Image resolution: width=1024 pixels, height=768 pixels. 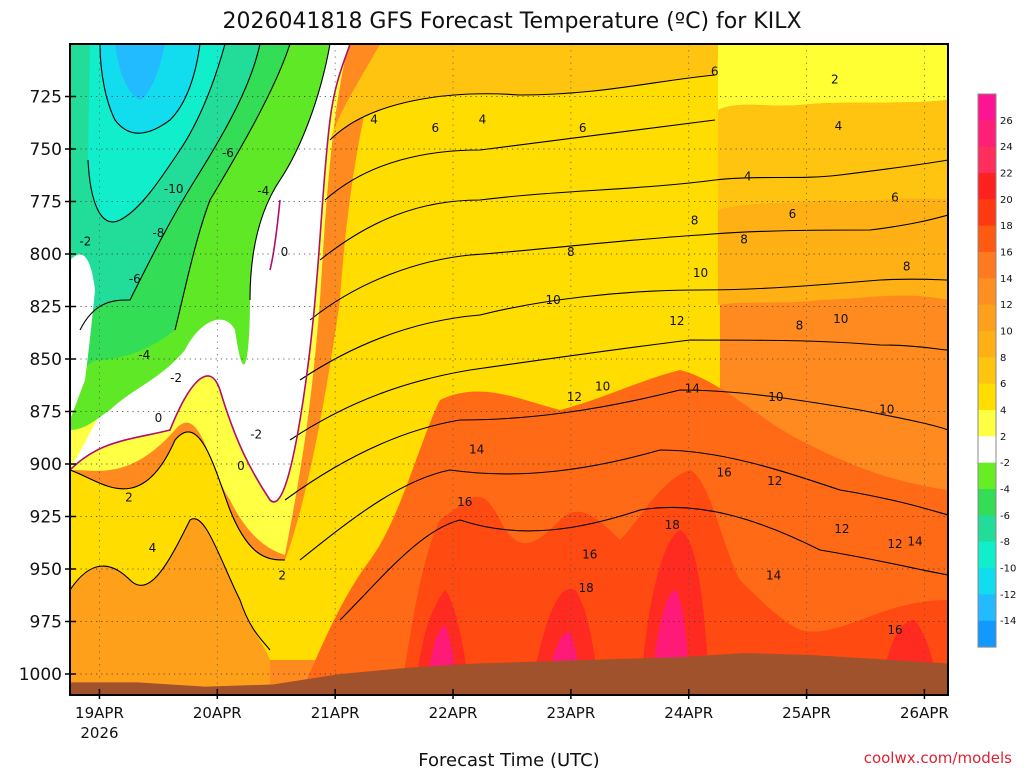 I want to click on y-tick-label: 975, so click(x=46, y=623).